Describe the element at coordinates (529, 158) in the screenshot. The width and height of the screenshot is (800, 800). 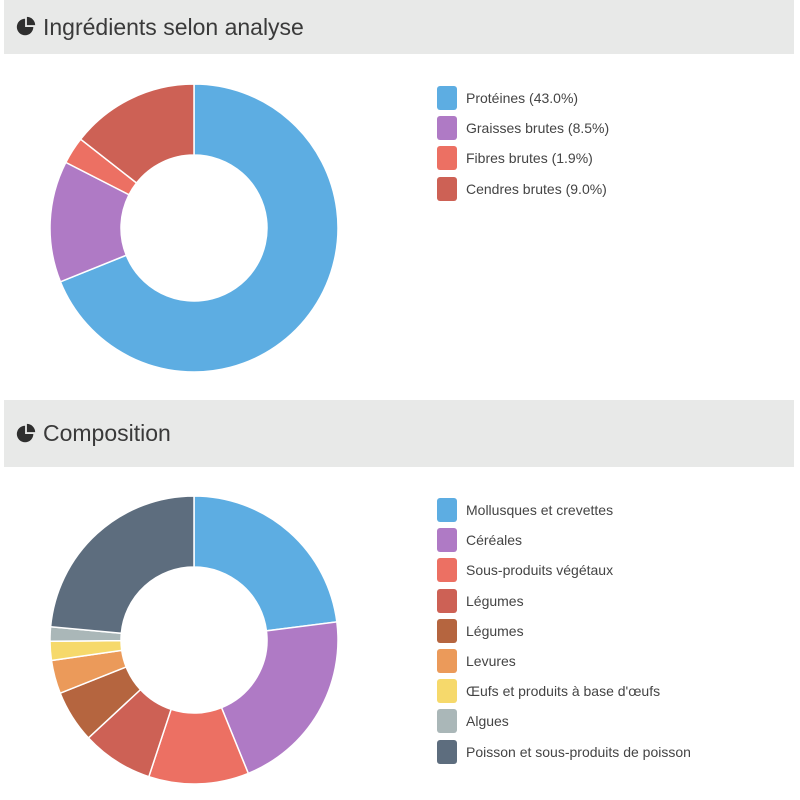
I see `legend-label: Fibres brutes (1.9%)` at that location.